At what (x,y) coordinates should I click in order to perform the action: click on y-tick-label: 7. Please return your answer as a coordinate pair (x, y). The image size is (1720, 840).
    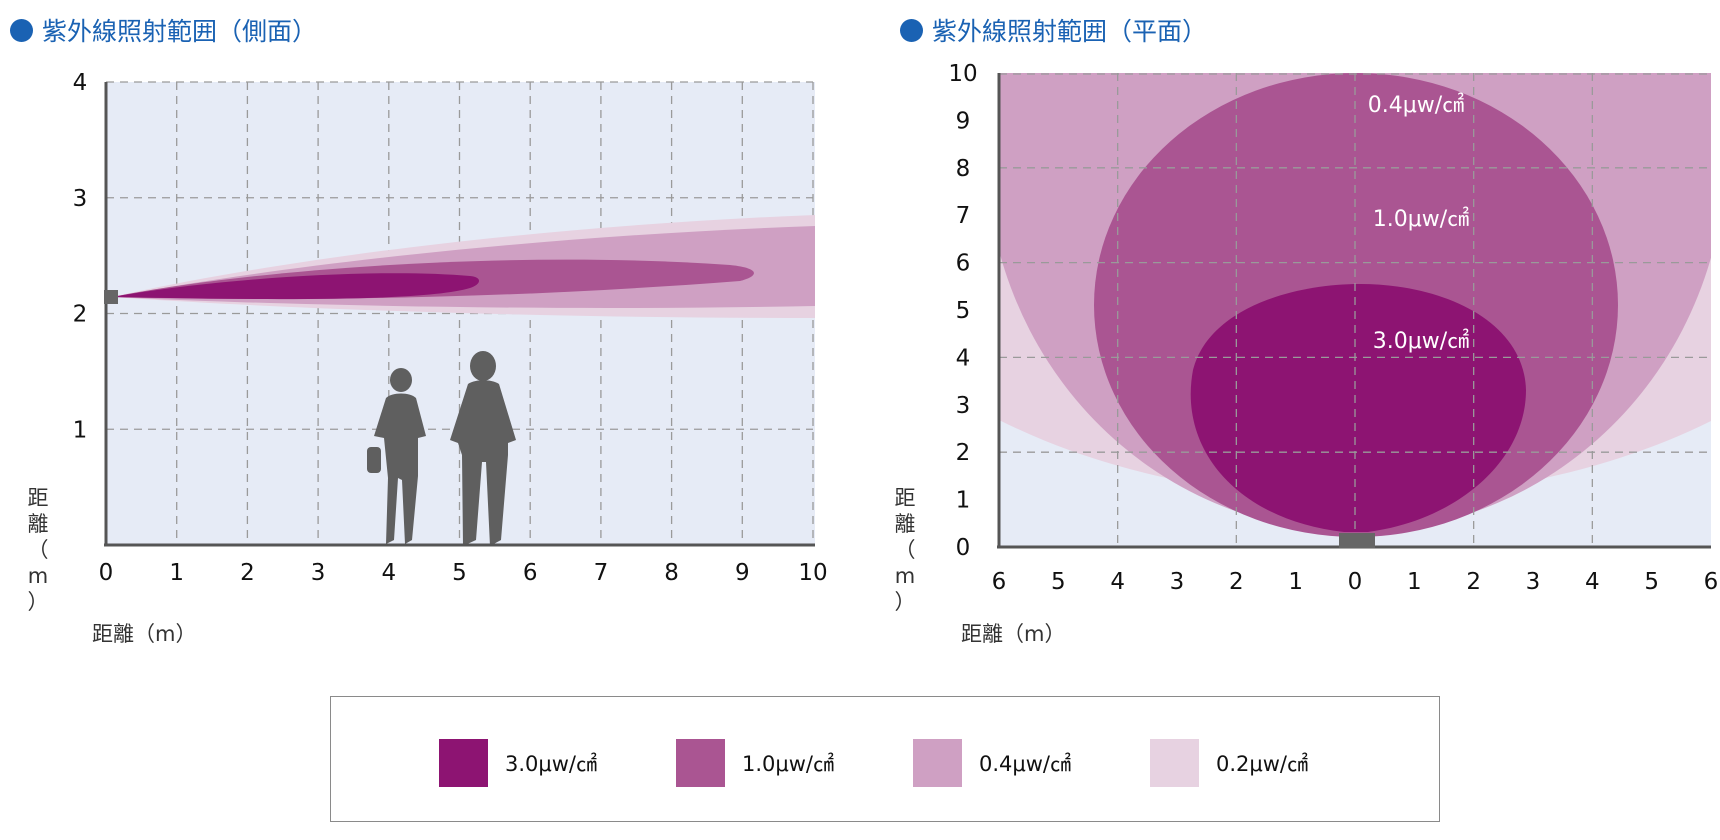
    Looking at the image, I should click on (963, 216).